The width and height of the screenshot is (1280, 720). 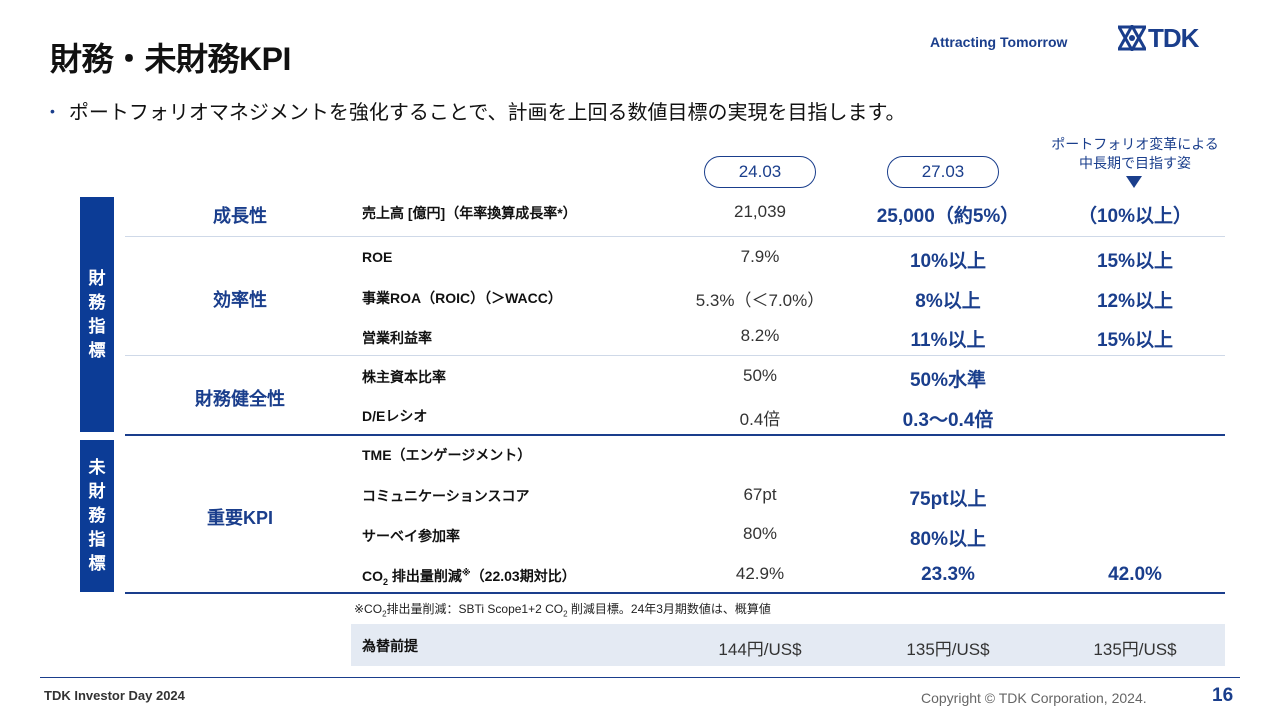 I want to click on fx-assumption-row, so click(x=788, y=645).